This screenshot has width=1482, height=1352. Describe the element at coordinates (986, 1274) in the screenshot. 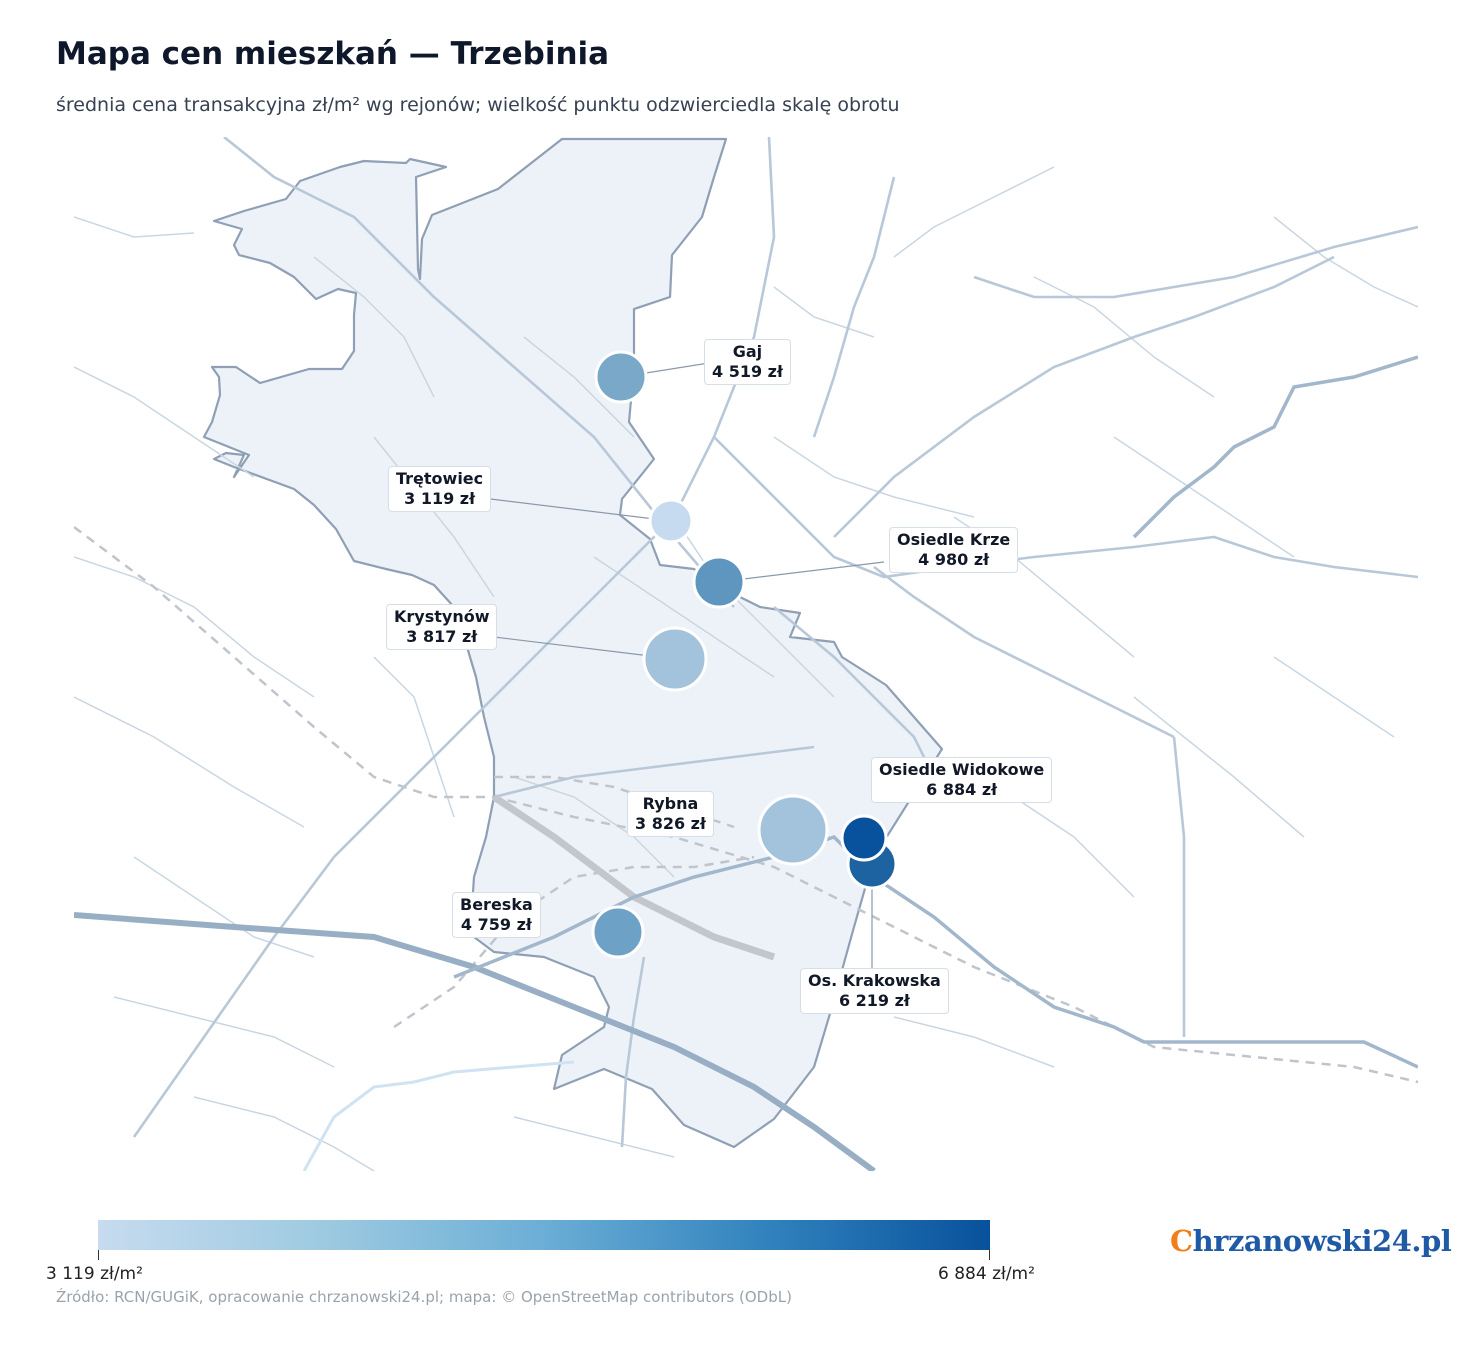

I see `scale-max-label: 6 884 zł/m²` at that location.